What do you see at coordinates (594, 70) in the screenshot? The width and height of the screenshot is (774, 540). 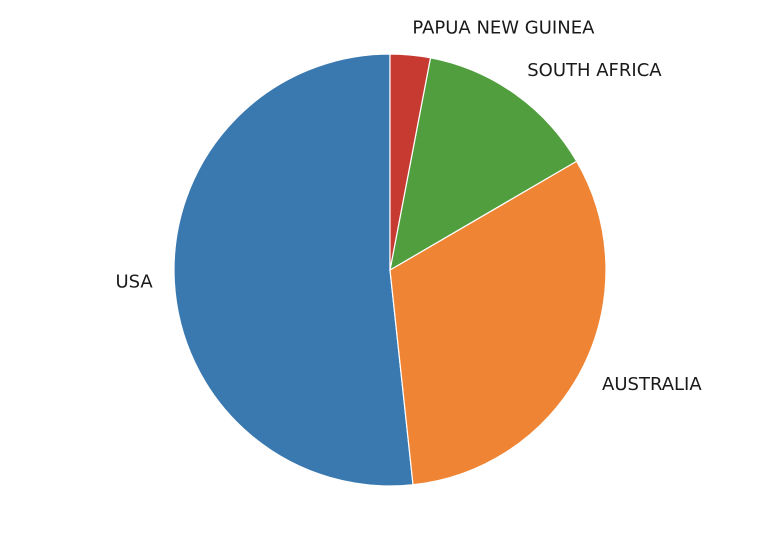 I see `pie-label-south-africa: SOUTH AFRICA` at bounding box center [594, 70].